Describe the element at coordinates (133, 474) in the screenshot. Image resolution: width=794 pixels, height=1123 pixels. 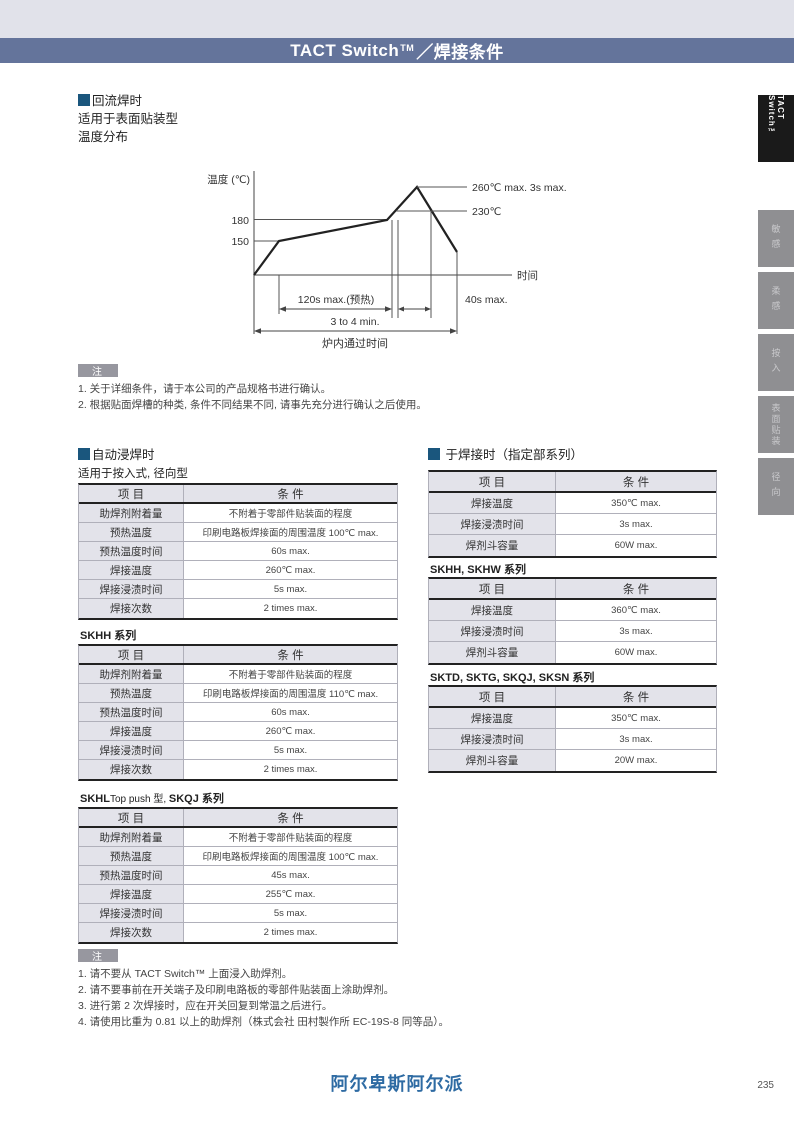
I see `dip-subtitle: 适用于按入式, 径向型` at that location.